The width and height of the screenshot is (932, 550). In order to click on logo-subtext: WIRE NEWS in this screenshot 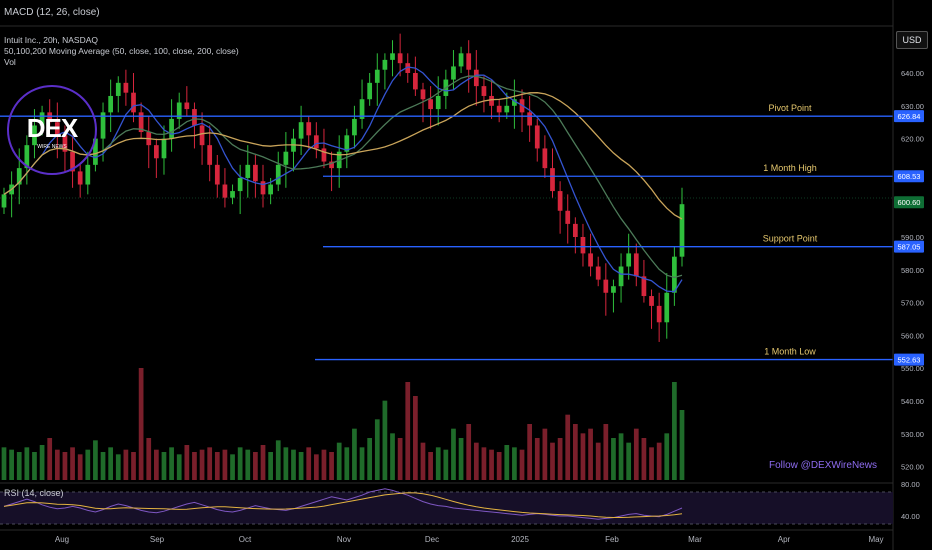, I will do `click(52, 147)`.